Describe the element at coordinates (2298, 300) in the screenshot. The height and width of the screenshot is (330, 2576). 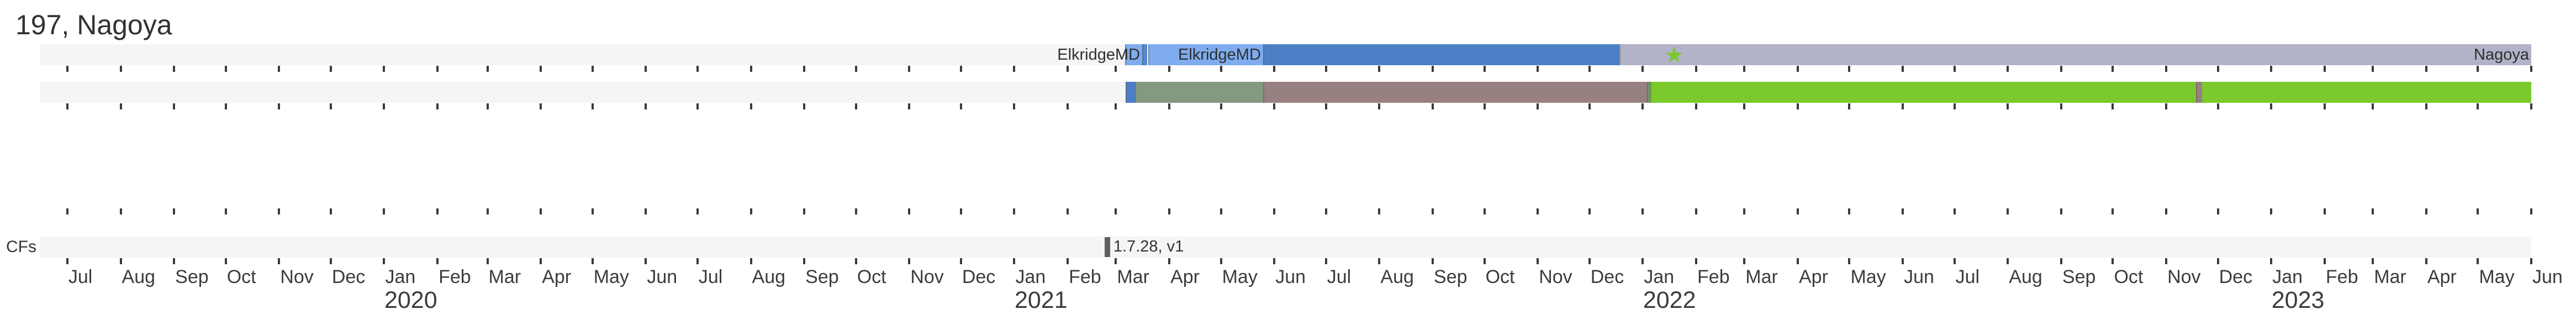
I see `year-label: 2023` at that location.